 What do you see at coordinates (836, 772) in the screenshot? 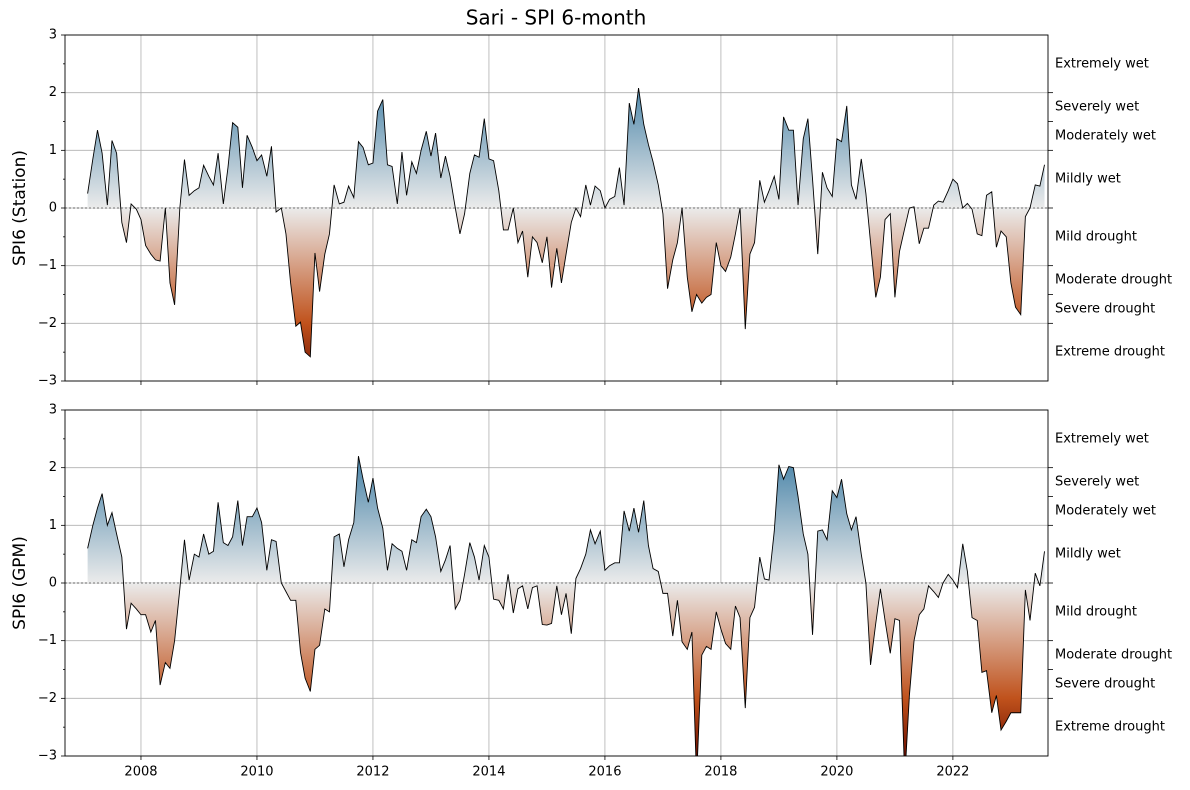
I see `x-tick-label: 2020` at bounding box center [836, 772].